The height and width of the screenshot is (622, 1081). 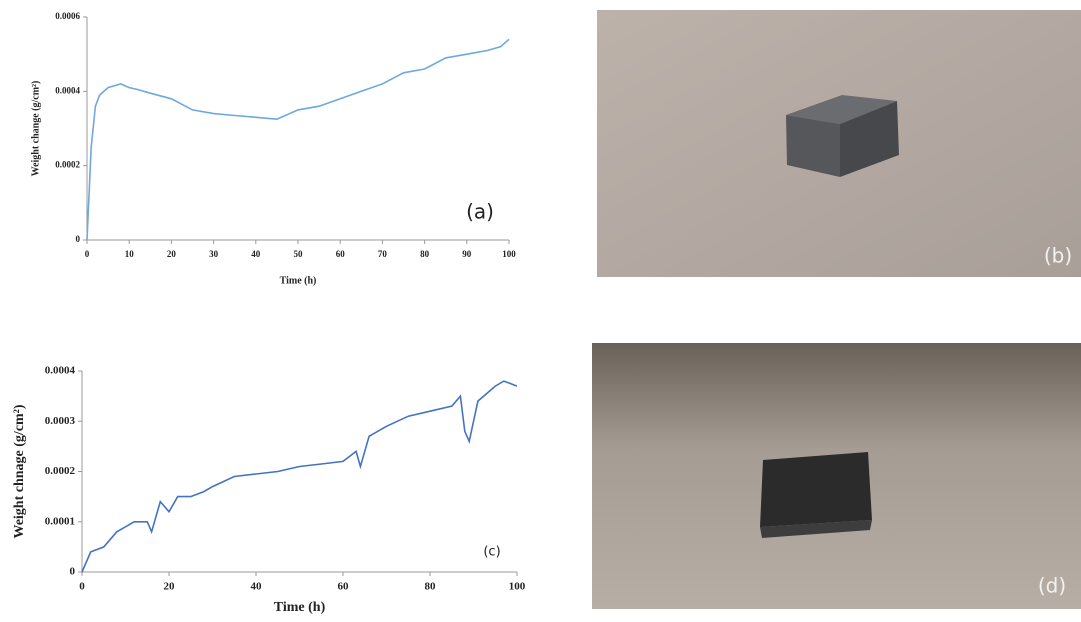 What do you see at coordinates (1052, 586) in the screenshot?
I see `photo-label: (d)` at bounding box center [1052, 586].